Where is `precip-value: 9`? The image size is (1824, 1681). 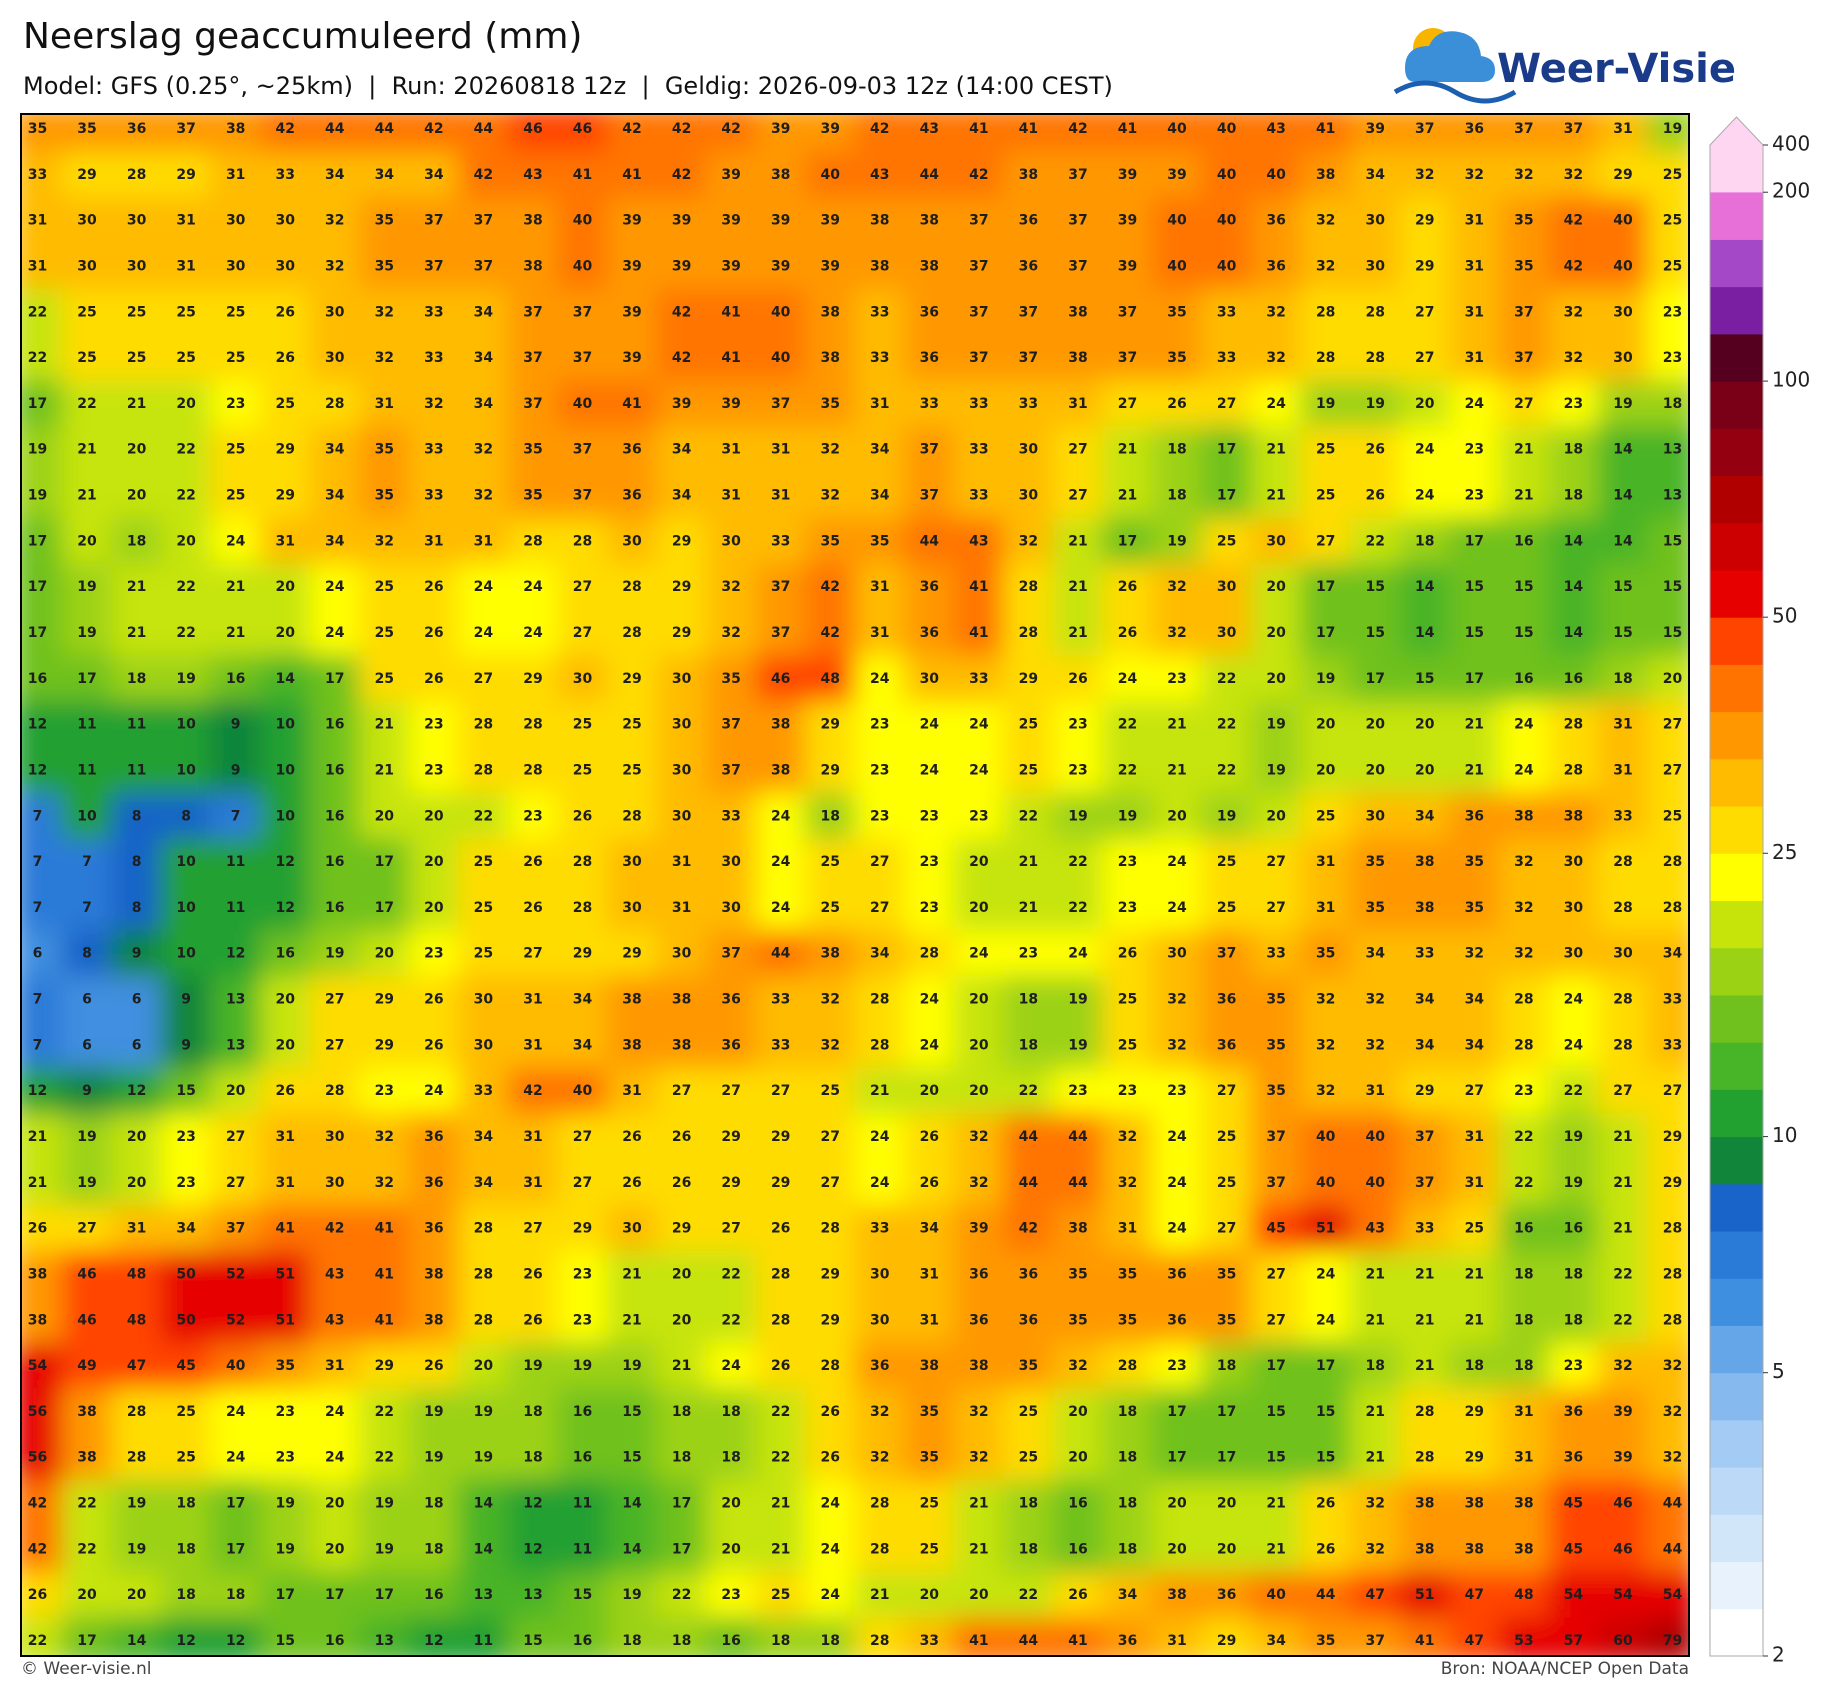 precip-value: 9 is located at coordinates (137, 954).